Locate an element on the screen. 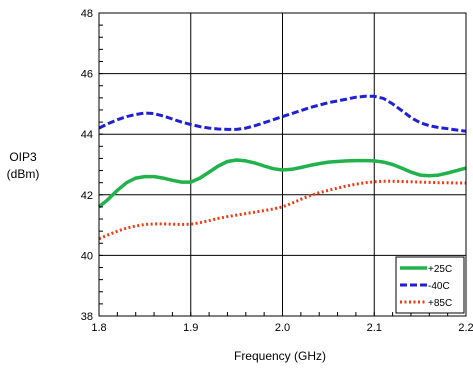  y-tick-label: 46 is located at coordinates (87, 75).